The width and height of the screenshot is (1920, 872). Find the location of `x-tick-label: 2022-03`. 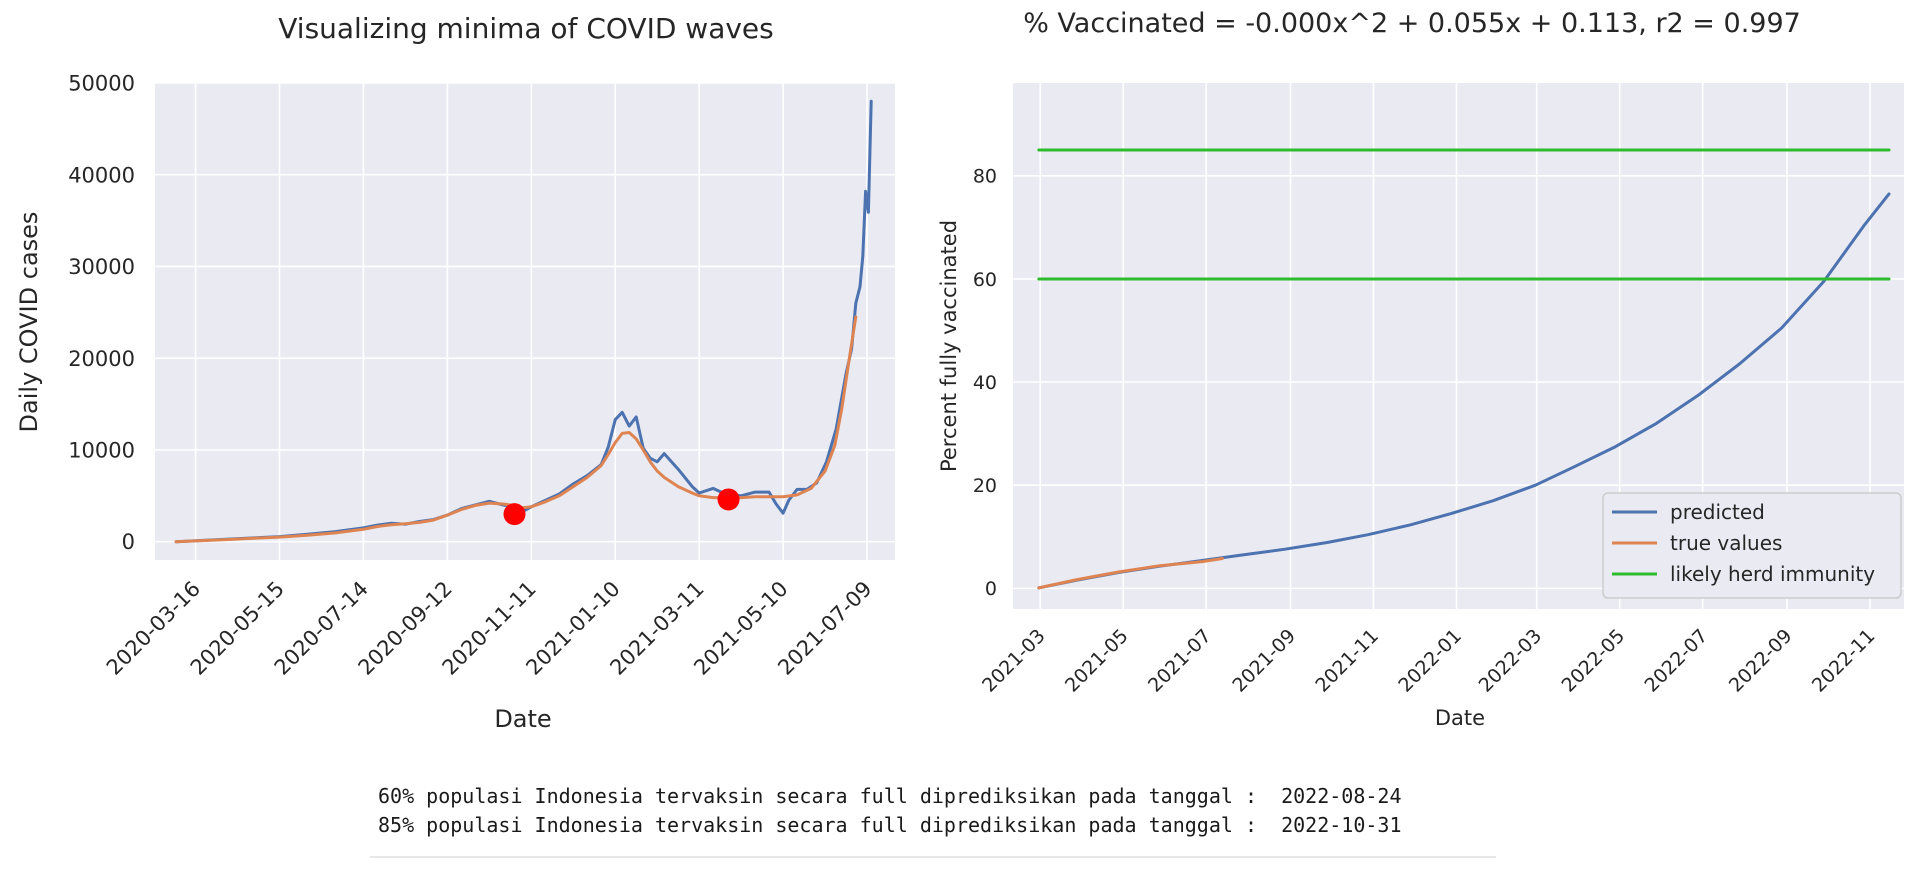

x-tick-label: 2022-03 is located at coordinates (1511, 661).